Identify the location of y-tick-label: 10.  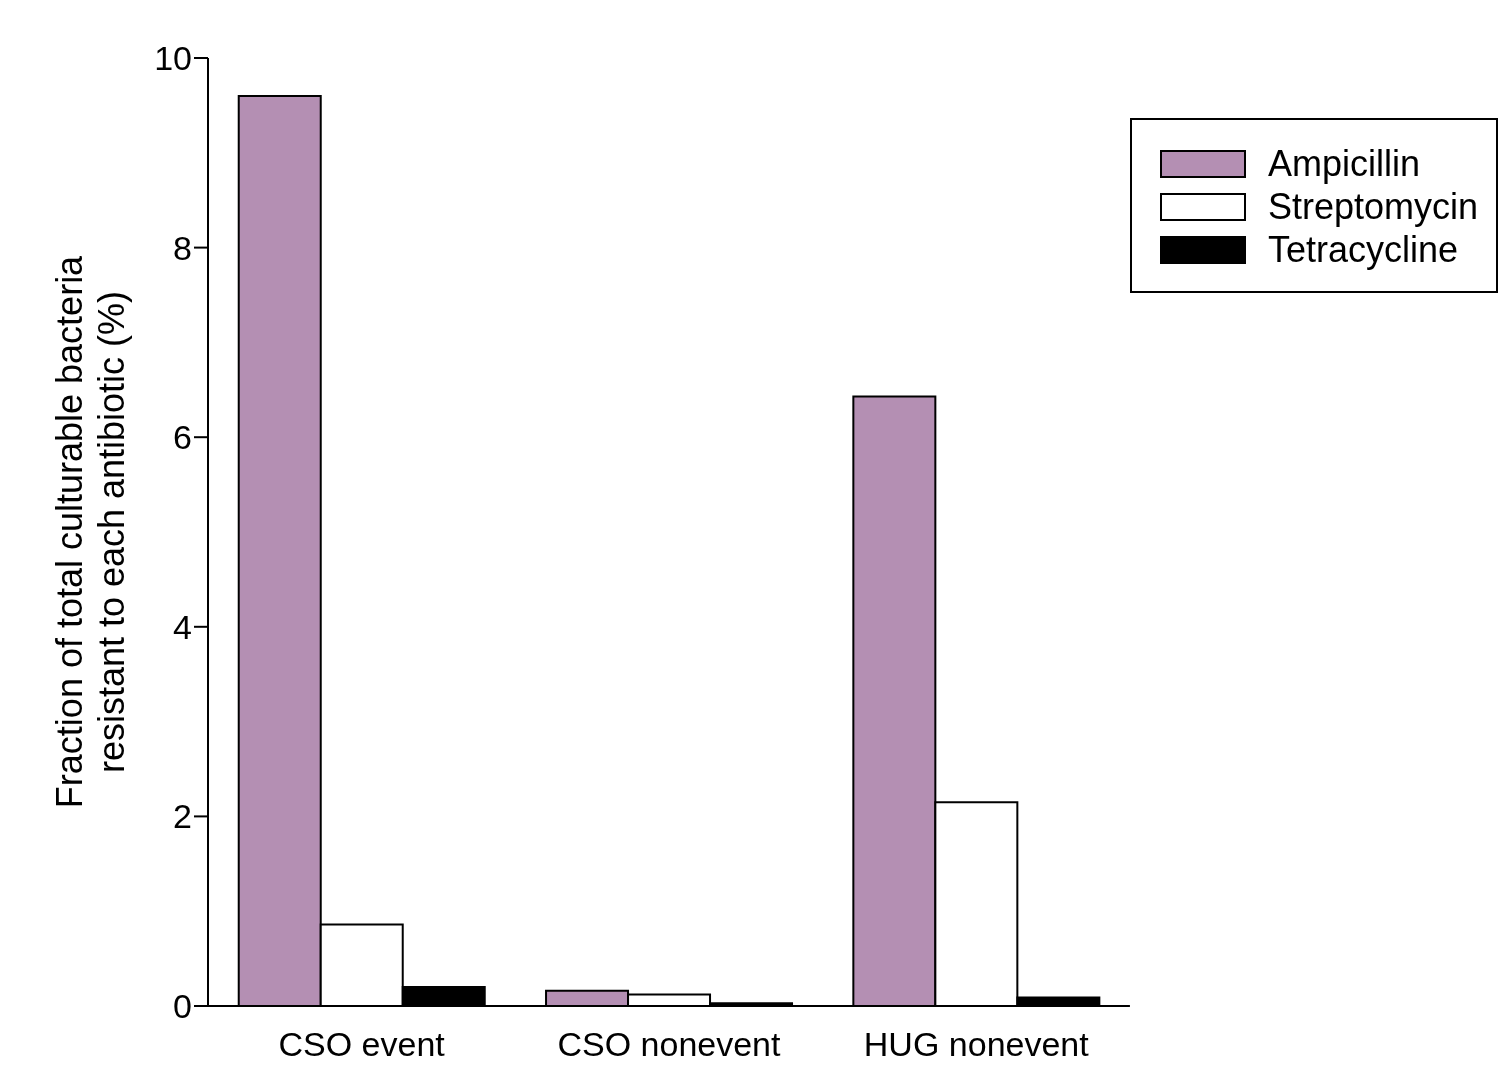
(173, 58).